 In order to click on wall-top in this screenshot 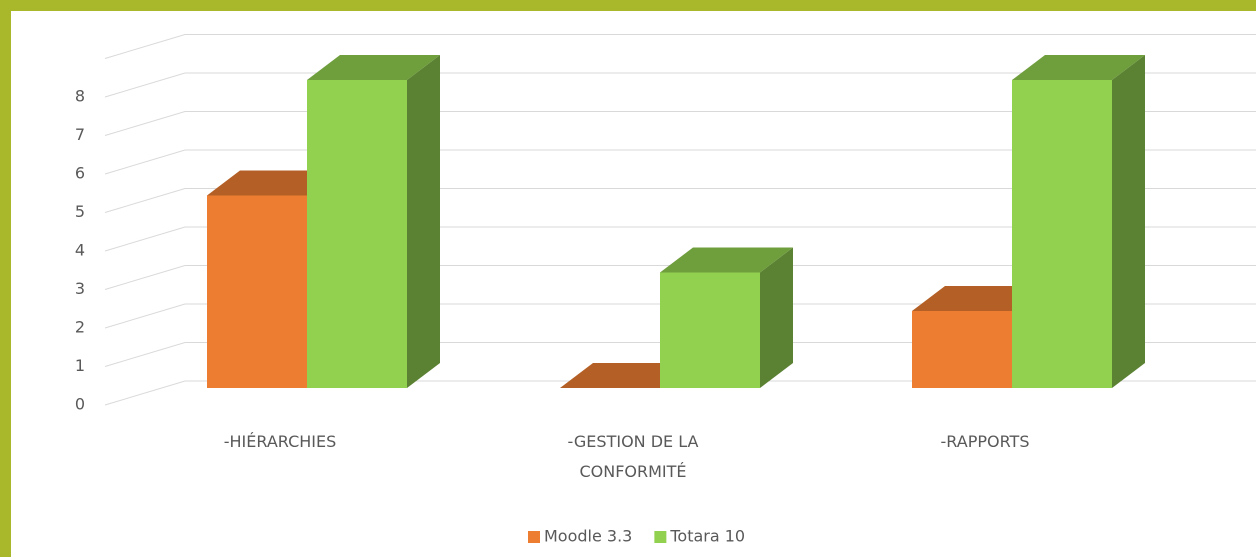, I will do `click(680, 46)`.